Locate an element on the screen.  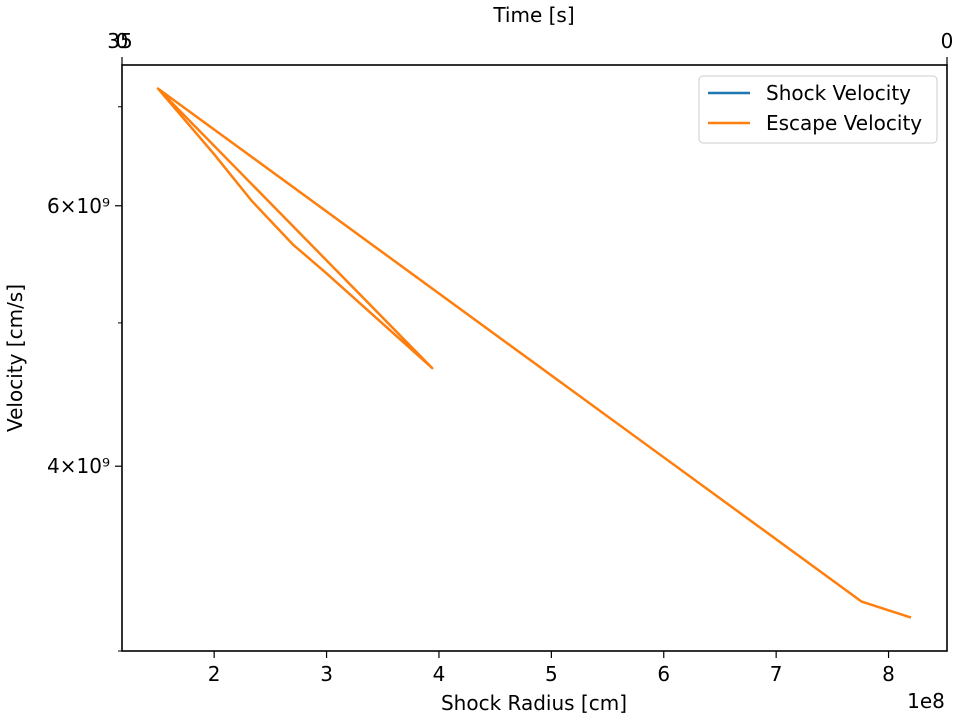
legend-label-escape-velocity: Escape Velocity is located at coordinates (844, 123).